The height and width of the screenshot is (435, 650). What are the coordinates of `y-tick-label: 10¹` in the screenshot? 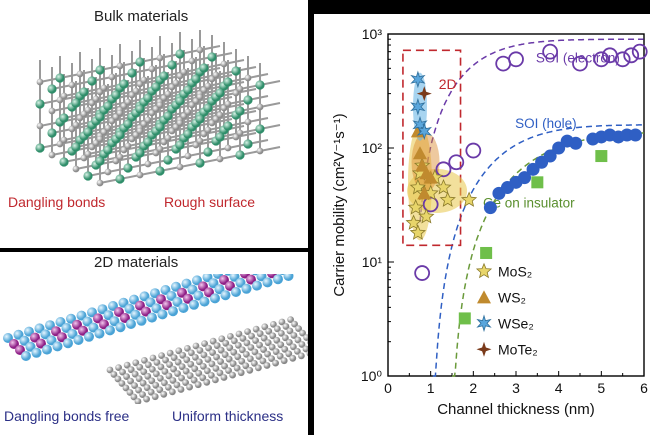 It's located at (372, 262).